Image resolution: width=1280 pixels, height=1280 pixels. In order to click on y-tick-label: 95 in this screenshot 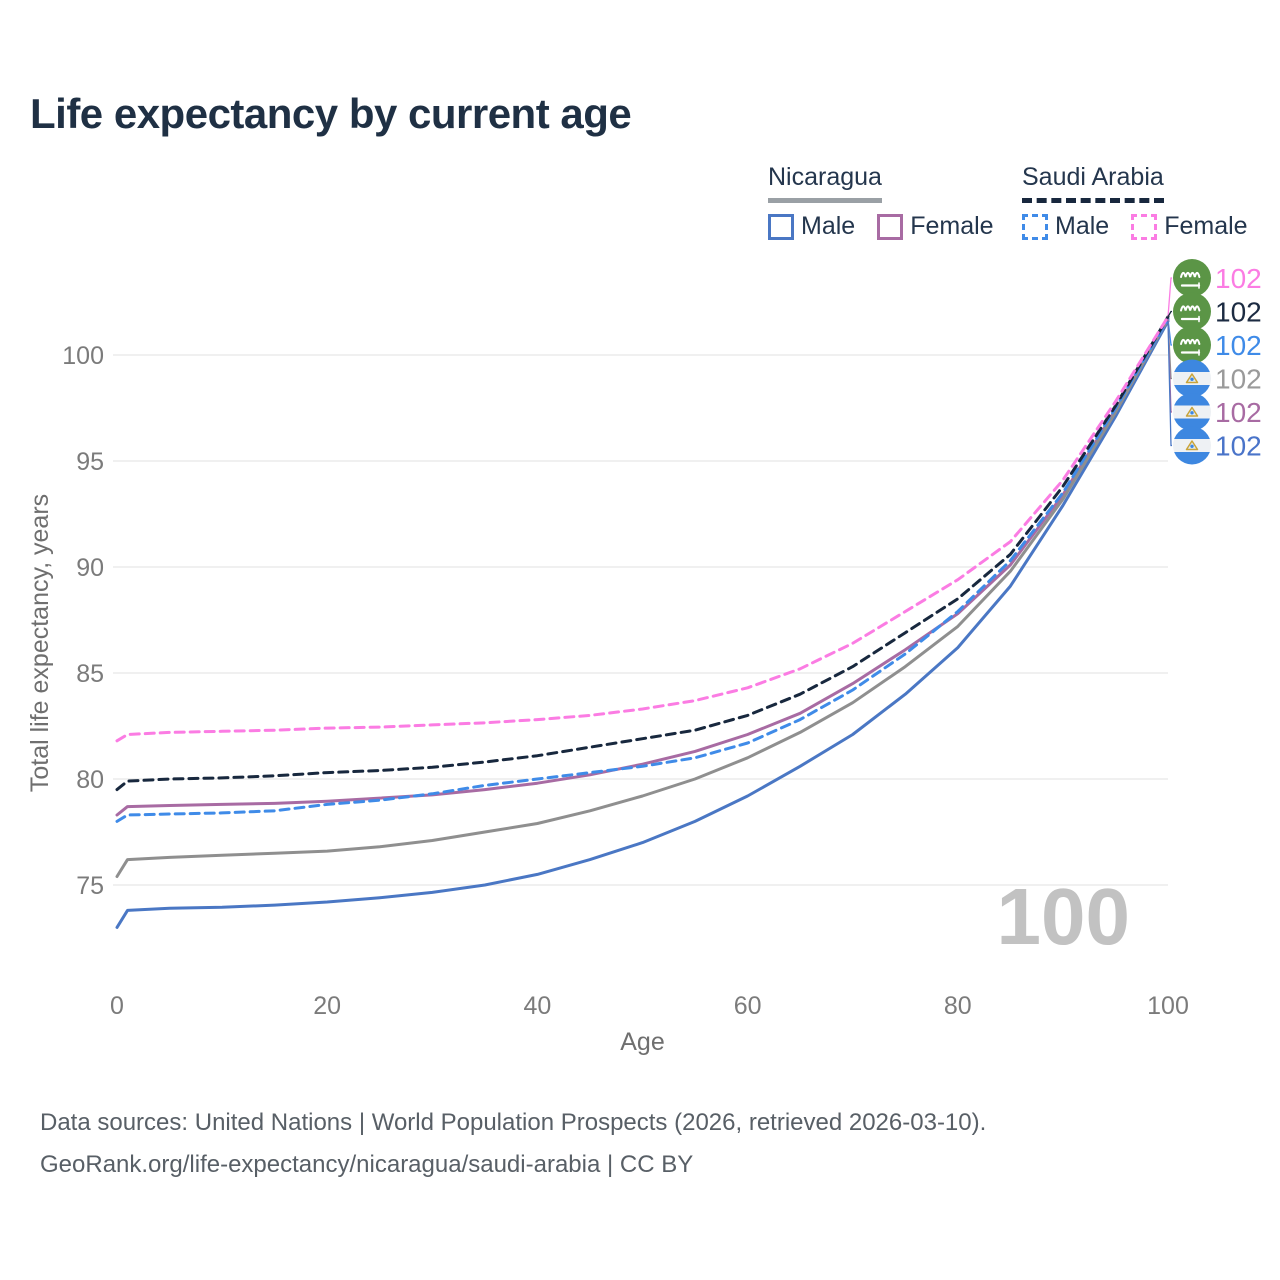, I will do `click(90, 462)`.